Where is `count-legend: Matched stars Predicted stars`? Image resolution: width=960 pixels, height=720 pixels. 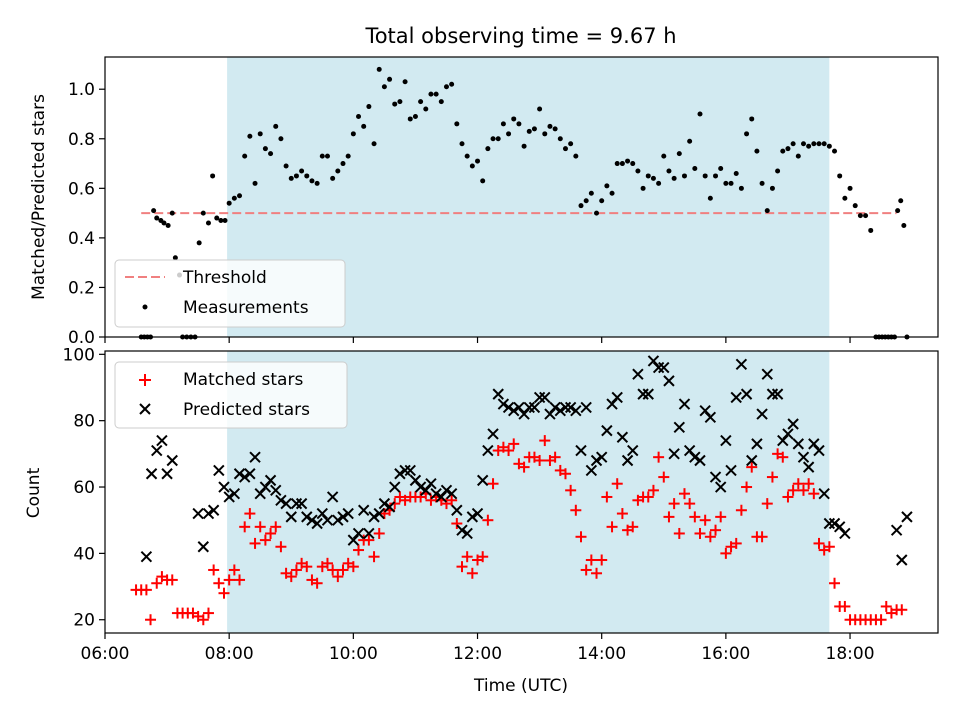 count-legend: Matched stars Predicted stars is located at coordinates (231, 395).